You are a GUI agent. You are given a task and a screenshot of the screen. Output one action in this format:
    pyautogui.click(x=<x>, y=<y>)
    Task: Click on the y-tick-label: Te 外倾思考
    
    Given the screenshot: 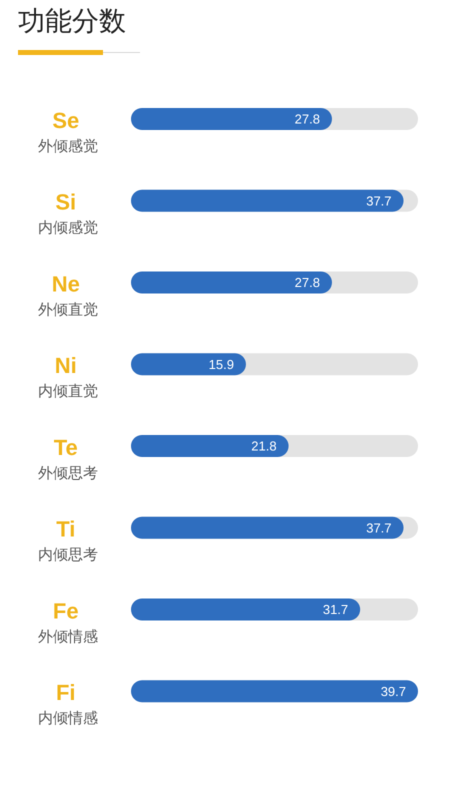 What is the action you would take?
    pyautogui.click(x=68, y=458)
    